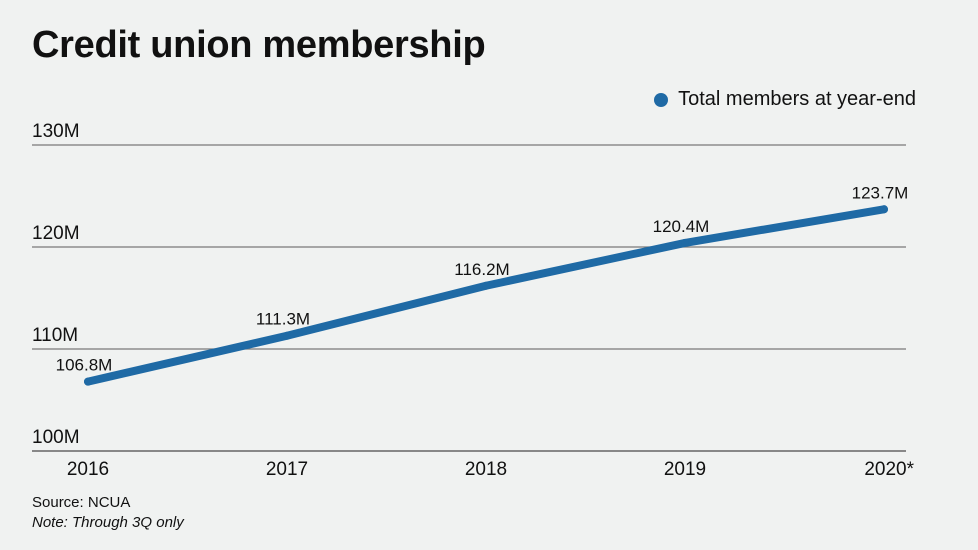 The width and height of the screenshot is (978, 550). Describe the element at coordinates (661, 99) in the screenshot. I see `legend-marker` at that location.